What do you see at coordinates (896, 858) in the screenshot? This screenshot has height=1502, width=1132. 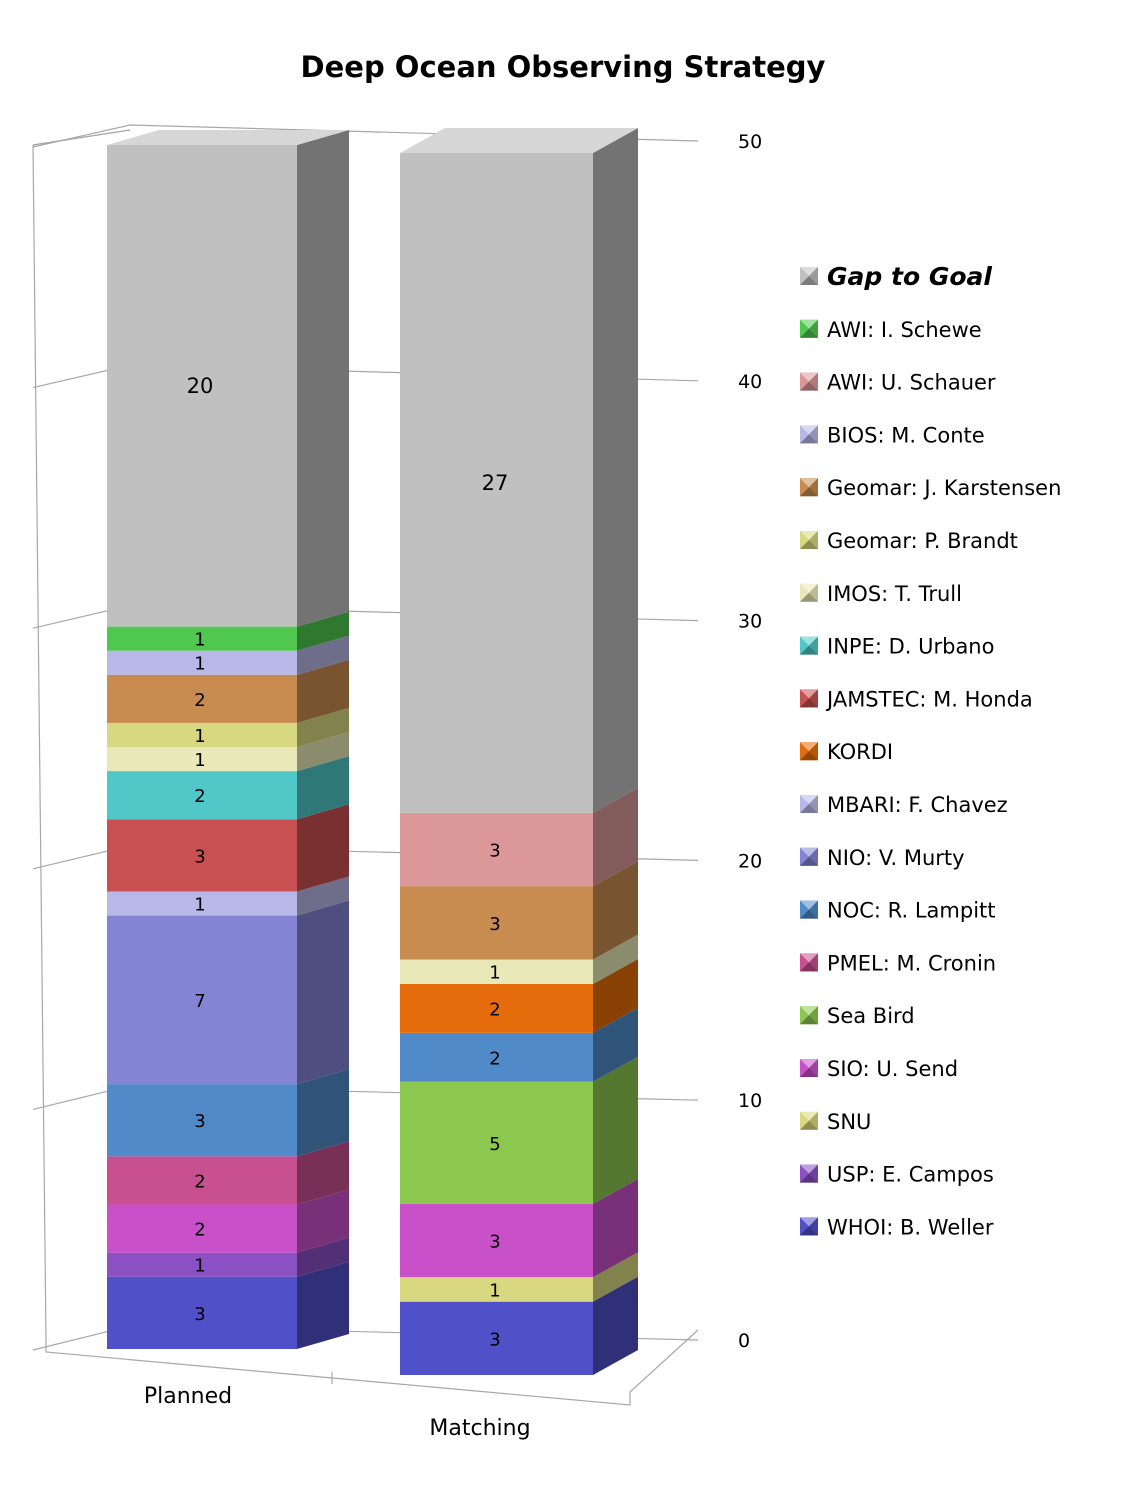 I see `legend-label: NIO: V. Murty` at bounding box center [896, 858].